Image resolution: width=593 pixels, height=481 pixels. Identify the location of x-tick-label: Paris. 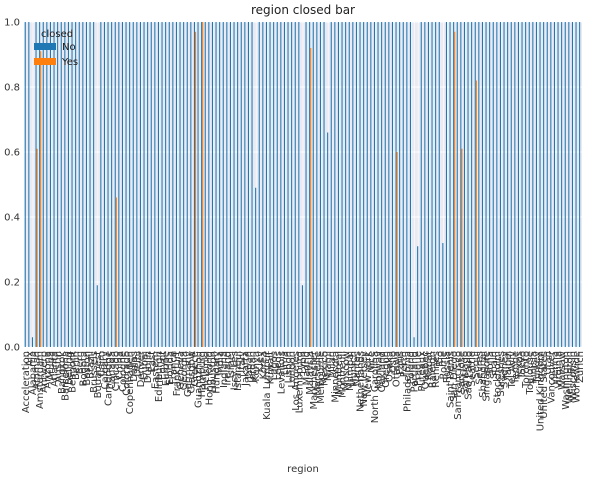
(400, 363).